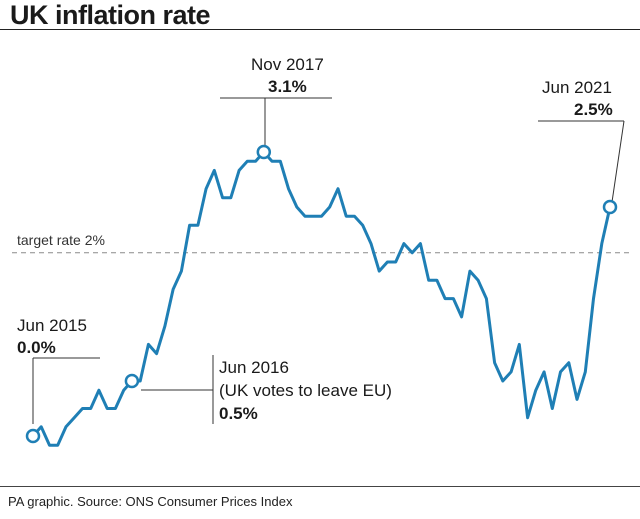 Image resolution: width=640 pixels, height=519 pixels. Describe the element at coordinates (254, 367) in the screenshot. I see `annotation-jun-2016-date: Jun 2016` at that location.